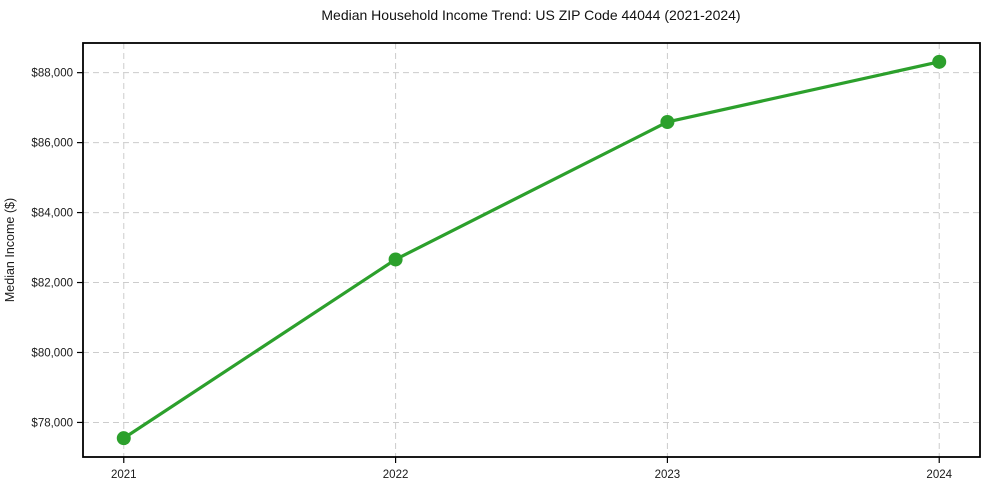 This screenshot has width=989, height=490. I want to click on y-tick-label: $86,000, so click(52, 144).